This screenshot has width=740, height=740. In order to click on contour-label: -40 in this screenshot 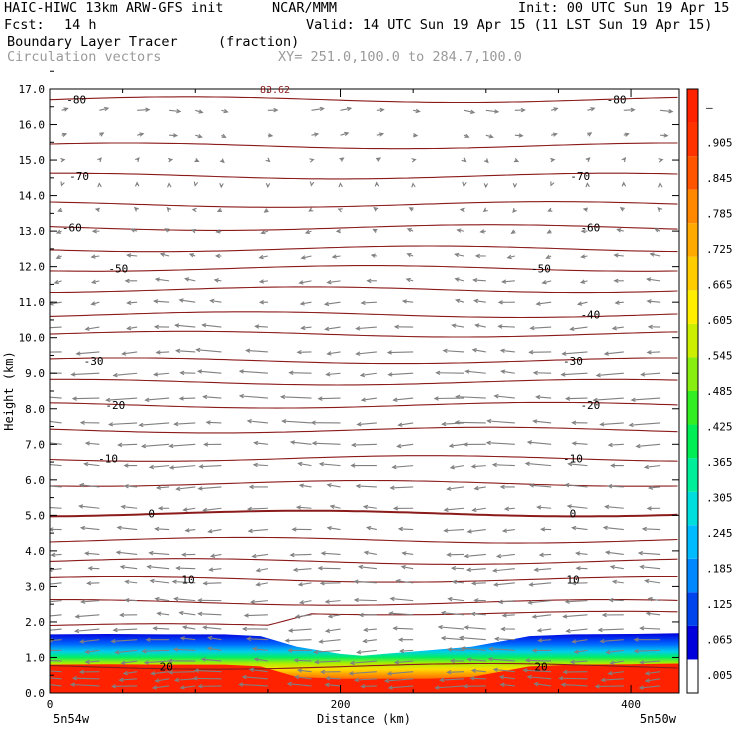, I will do `click(590, 315)`.